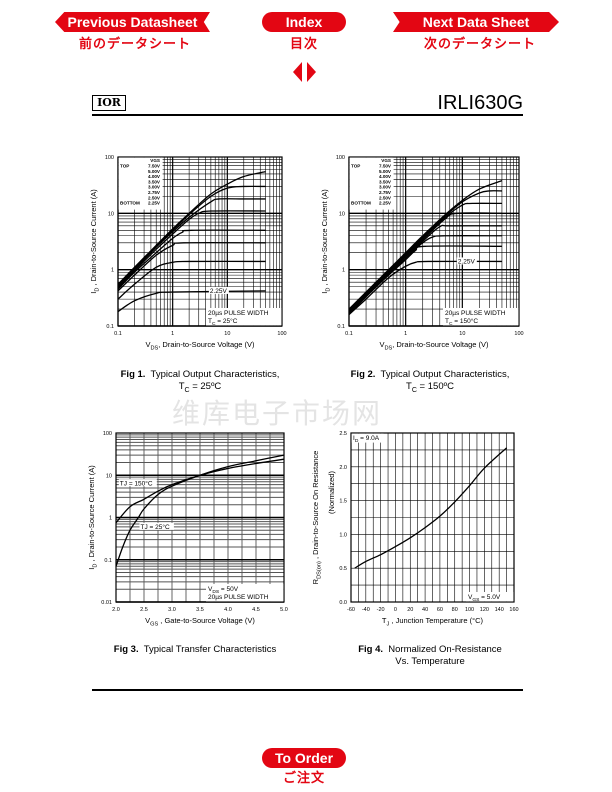 The width and height of the screenshot is (612, 792). Describe the element at coordinates (195, 650) in the screenshot. I see `fig3-caption: Fig 3. Typical Transfer Characteristics` at that location.